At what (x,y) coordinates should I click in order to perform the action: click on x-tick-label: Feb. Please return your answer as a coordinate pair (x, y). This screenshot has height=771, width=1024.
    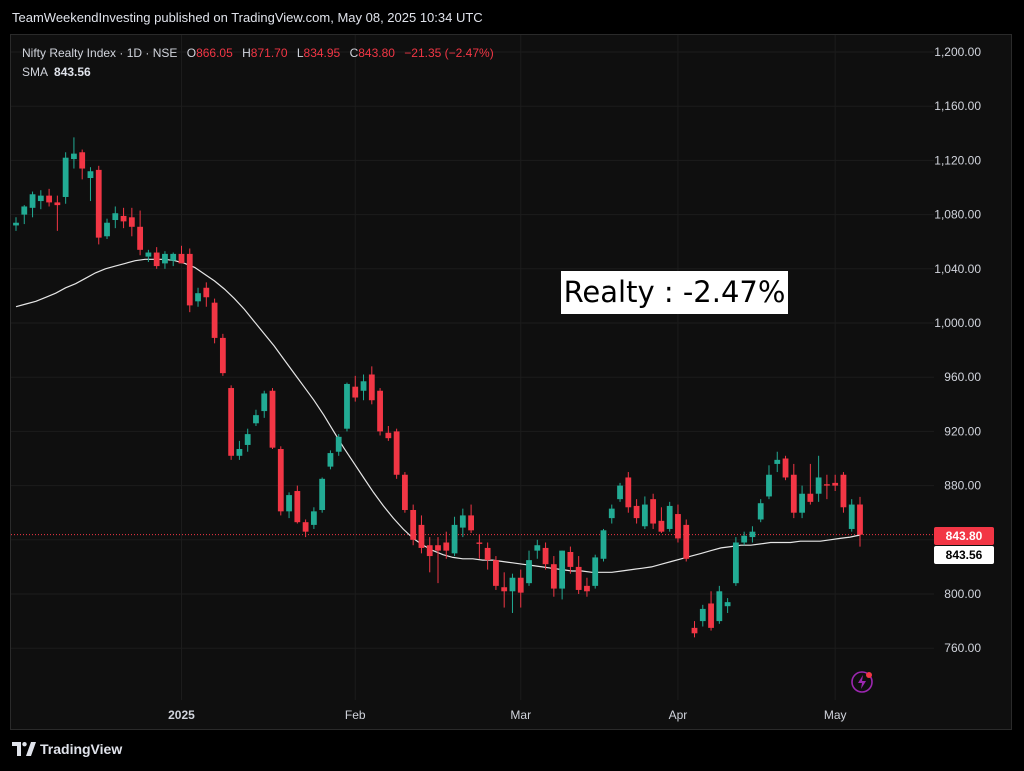
    Looking at the image, I should click on (355, 715).